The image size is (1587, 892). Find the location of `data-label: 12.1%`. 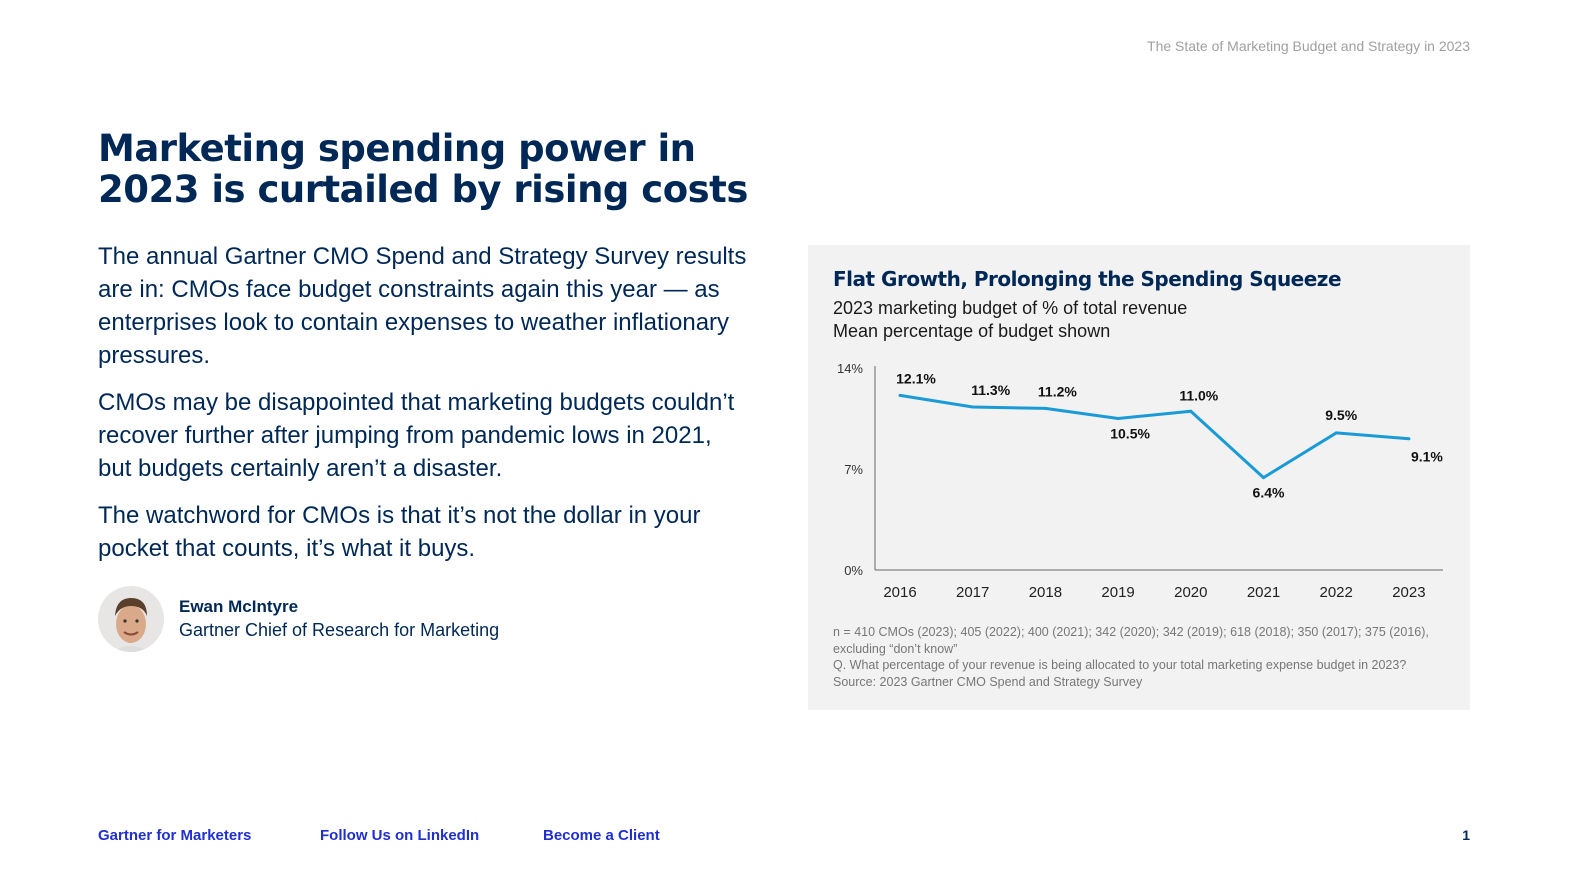

data-label: 12.1% is located at coordinates (916, 378).